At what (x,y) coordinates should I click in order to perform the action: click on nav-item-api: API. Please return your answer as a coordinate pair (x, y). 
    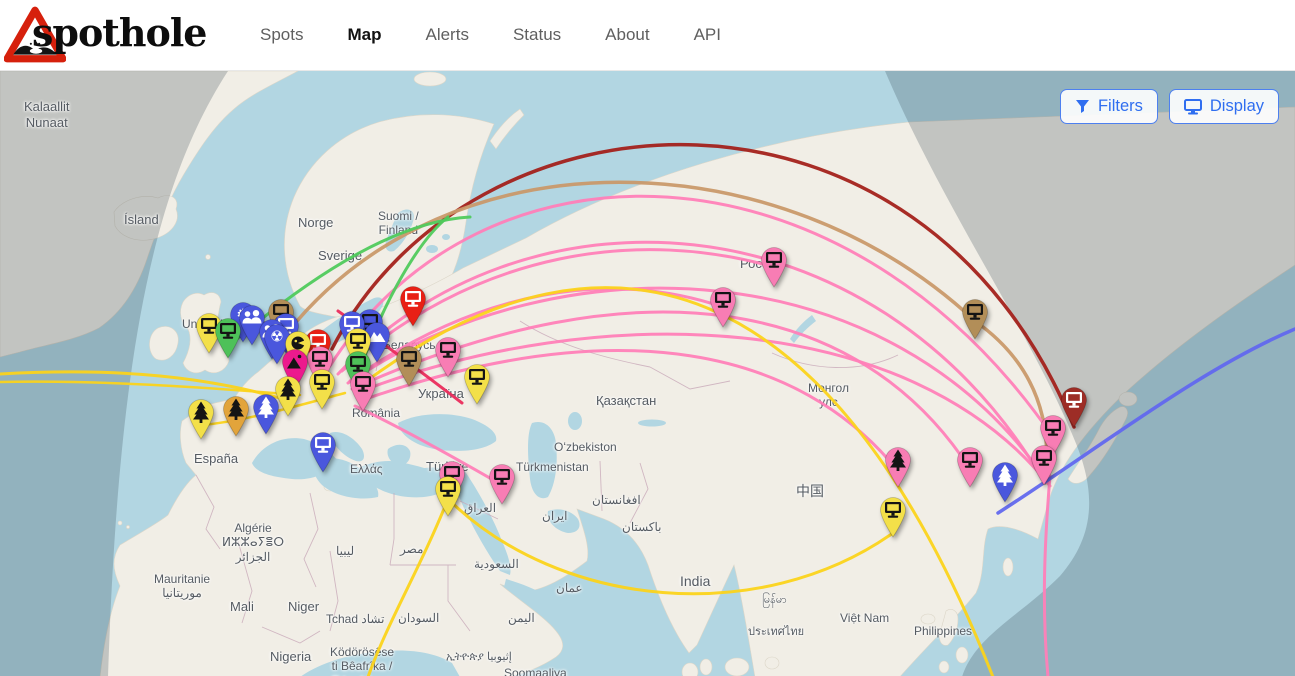
    Looking at the image, I should click on (707, 34).